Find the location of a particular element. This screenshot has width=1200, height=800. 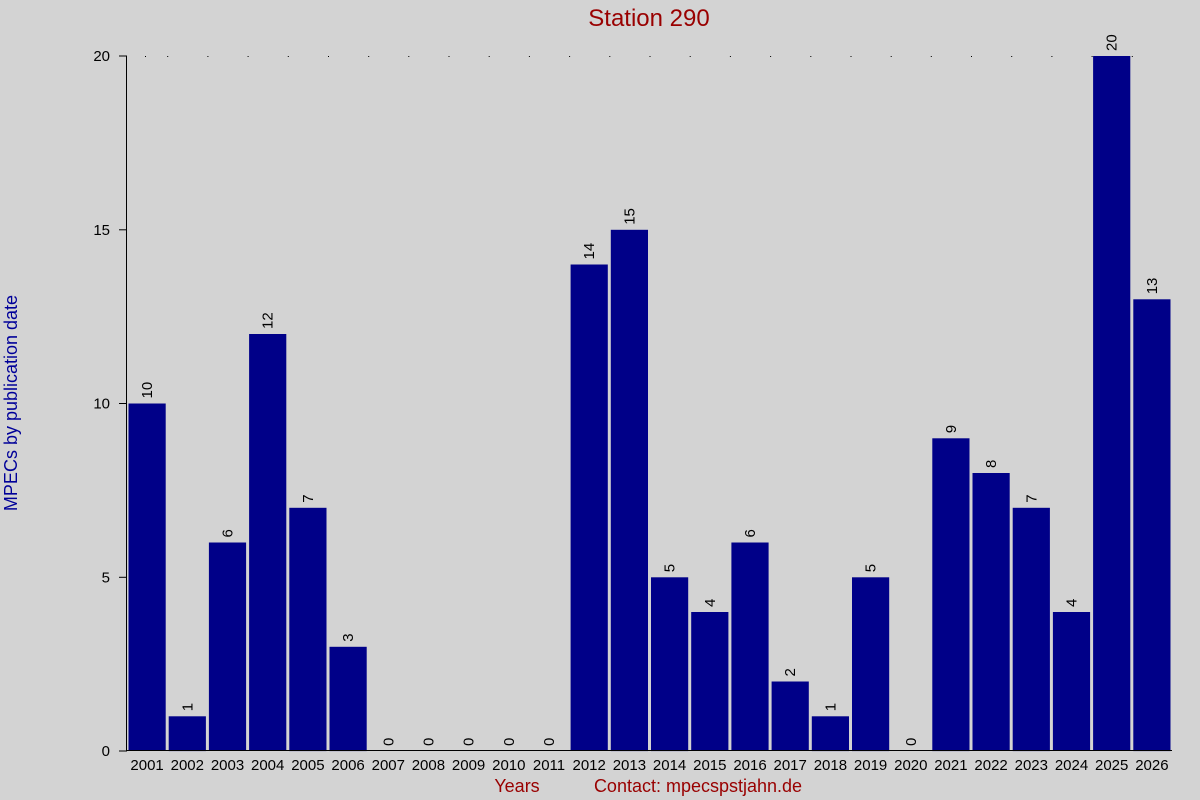

bar-value-2004: 12 is located at coordinates (268, 320).